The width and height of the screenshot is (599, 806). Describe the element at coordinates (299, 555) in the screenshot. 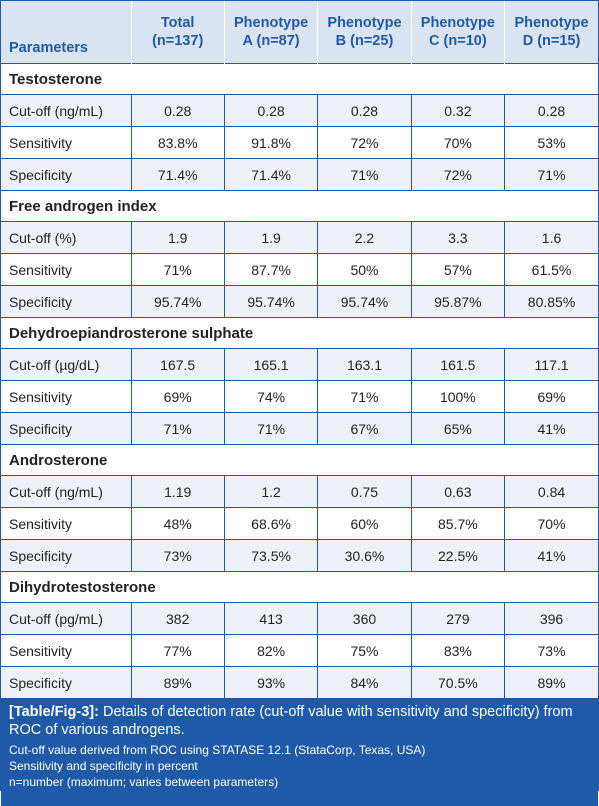

I see `table-row: Specificity 73% 73.5% 30.6% 22.5% 41%` at that location.